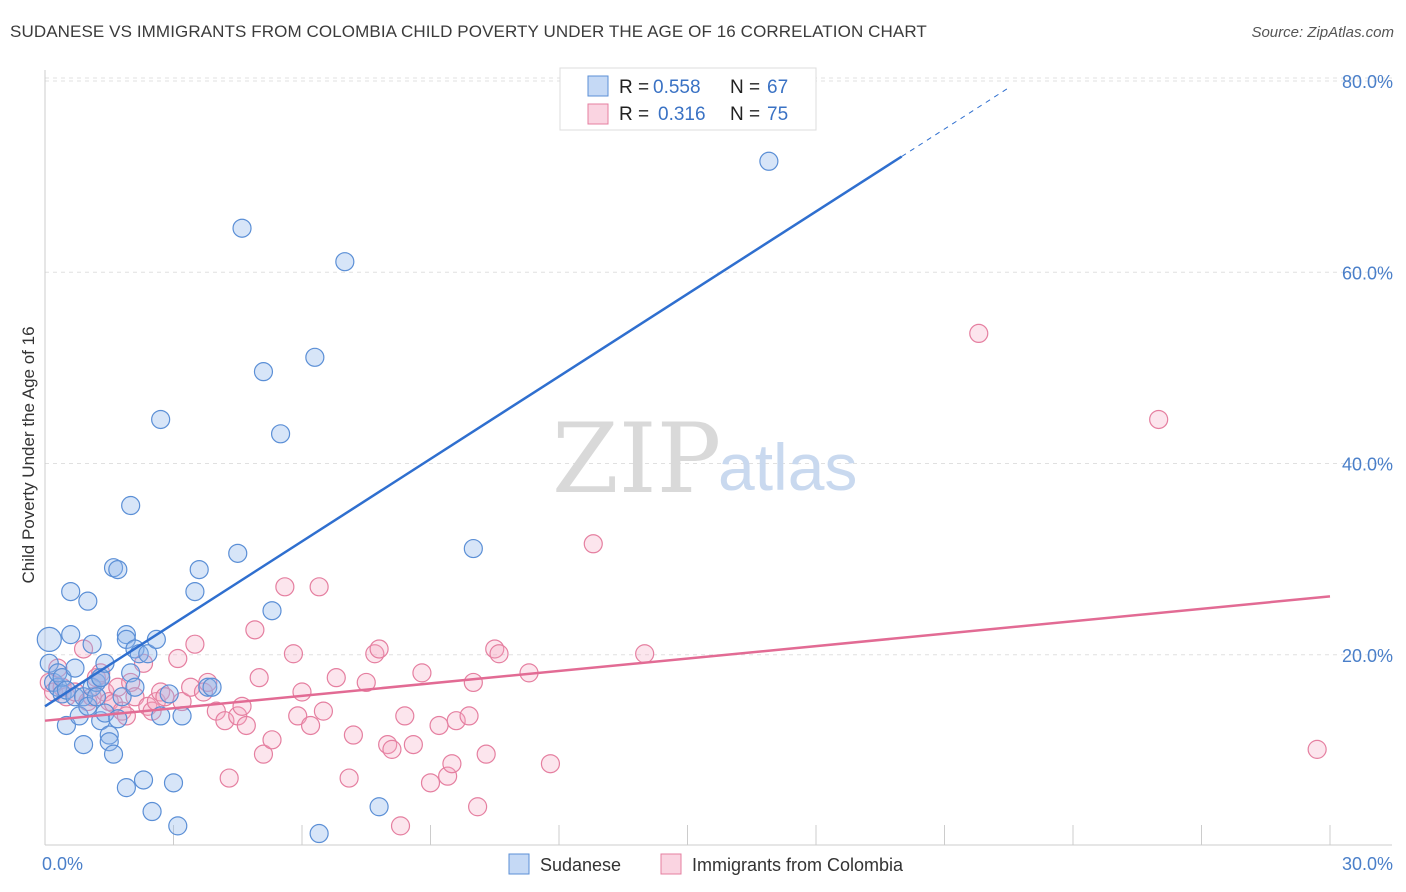  What do you see at coordinates (519, 864) in the screenshot?
I see `bottom-legend-swatch-sudanese` at bounding box center [519, 864].